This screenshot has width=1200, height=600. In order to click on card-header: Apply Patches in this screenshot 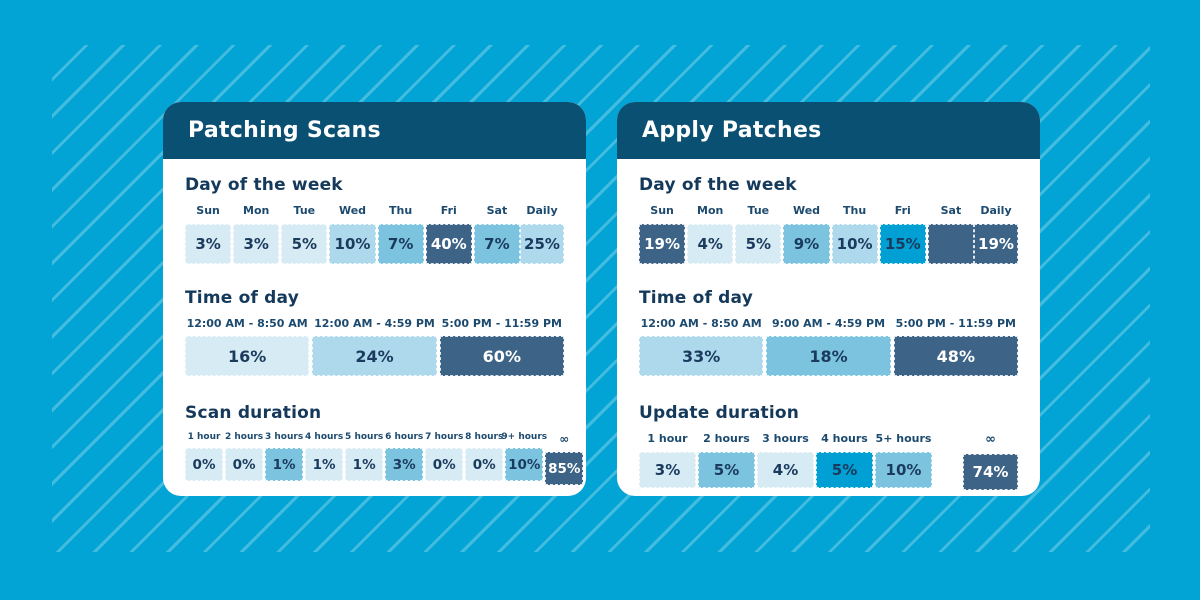, I will do `click(828, 130)`.